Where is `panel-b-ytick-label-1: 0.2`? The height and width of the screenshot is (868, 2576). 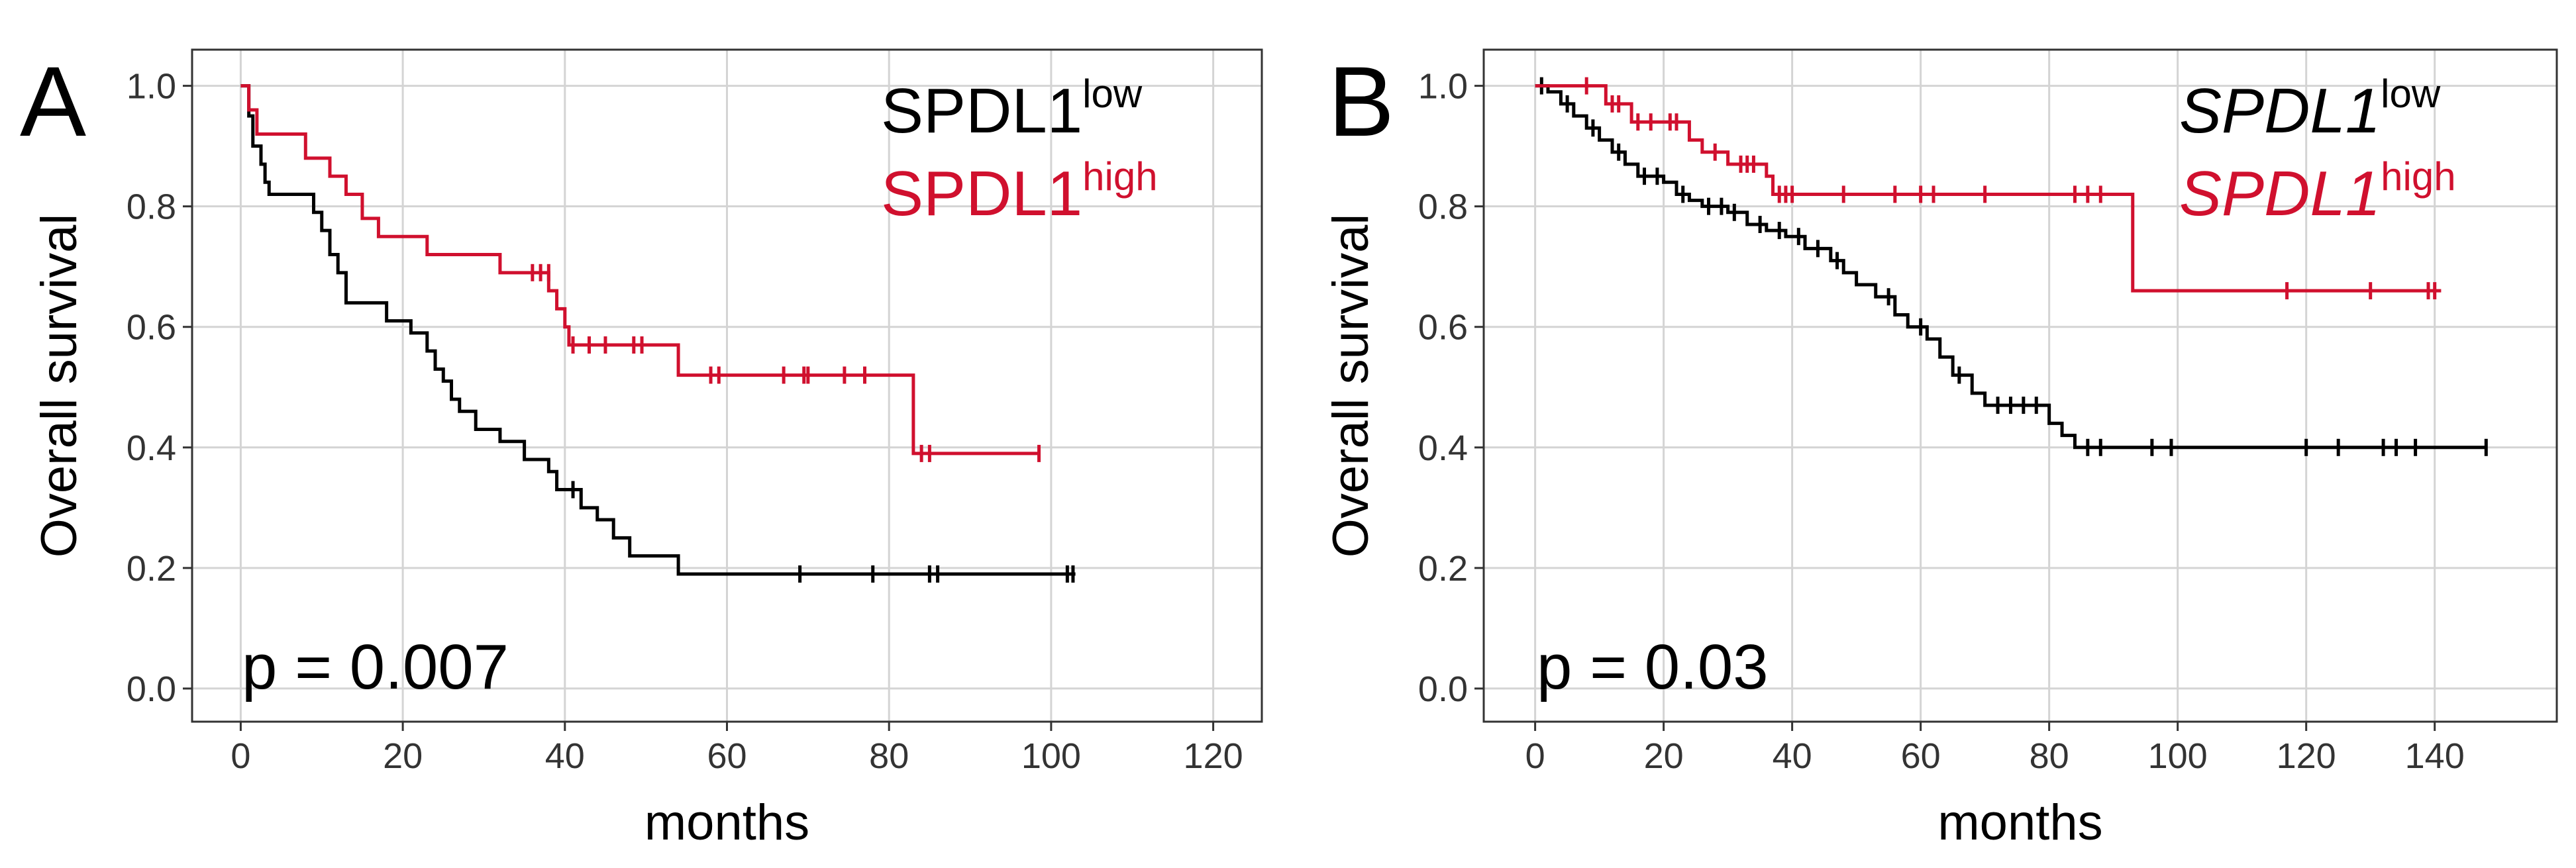
panel-b-ytick-label-1: 0.2 is located at coordinates (1443, 569).